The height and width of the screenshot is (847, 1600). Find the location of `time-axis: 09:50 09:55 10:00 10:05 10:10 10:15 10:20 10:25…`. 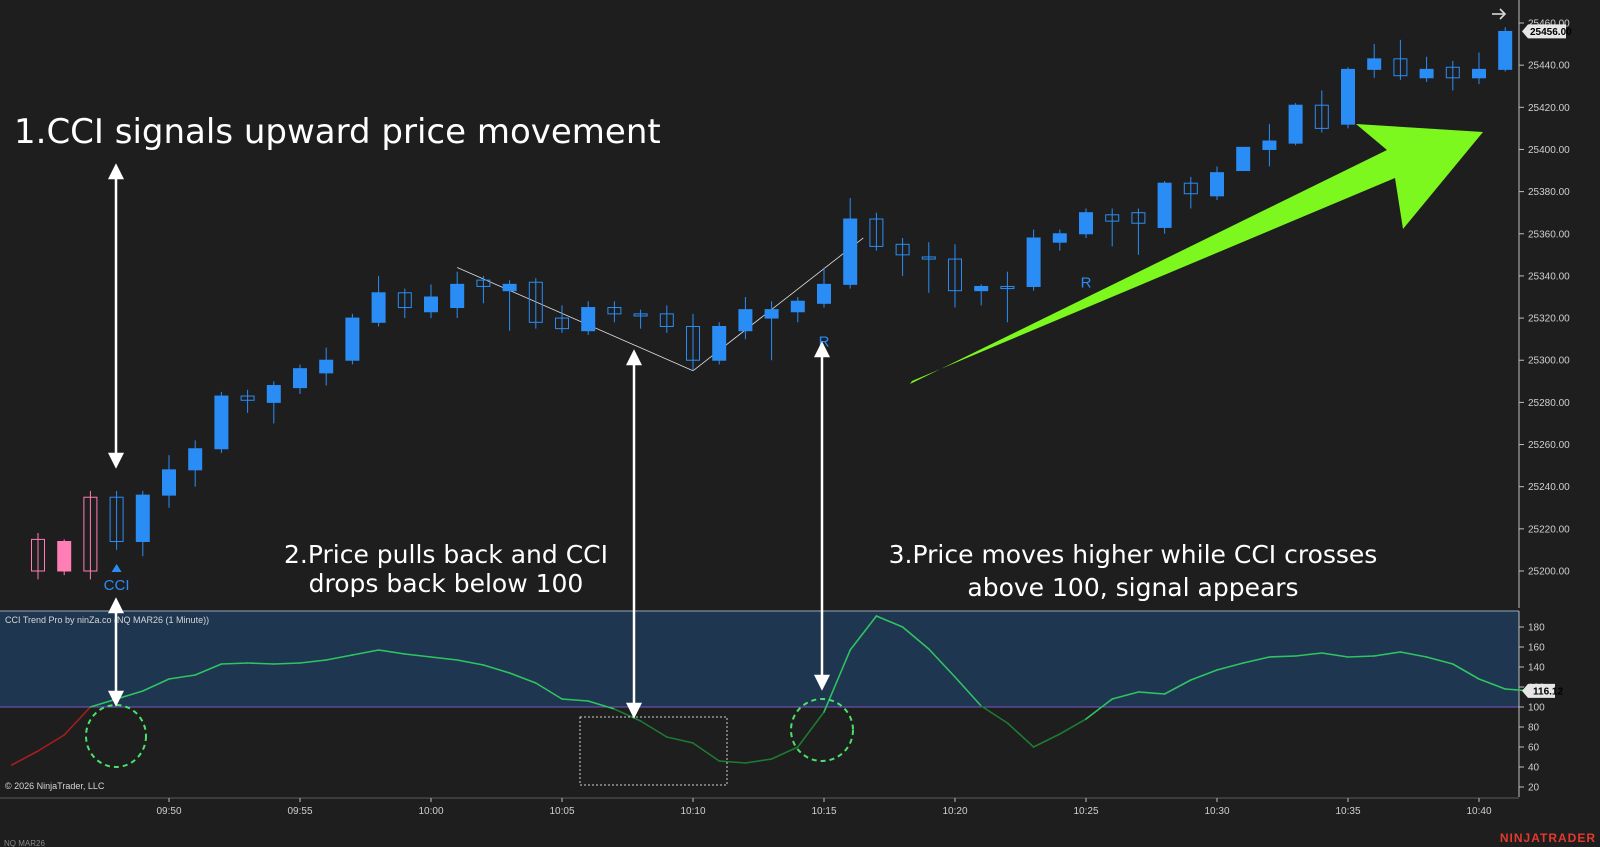

time-axis: 09:50 09:55 10:00 10:05 10:10 10:15 10:20 10:25… is located at coordinates (759, 807).